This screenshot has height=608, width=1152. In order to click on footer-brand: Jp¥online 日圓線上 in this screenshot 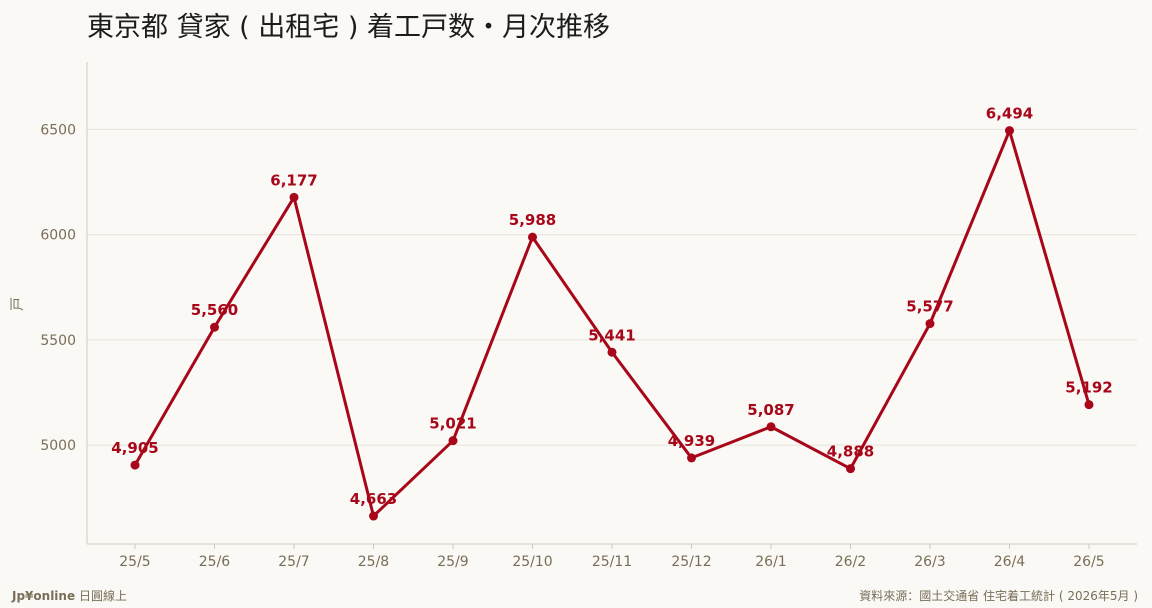, I will do `click(69, 595)`.